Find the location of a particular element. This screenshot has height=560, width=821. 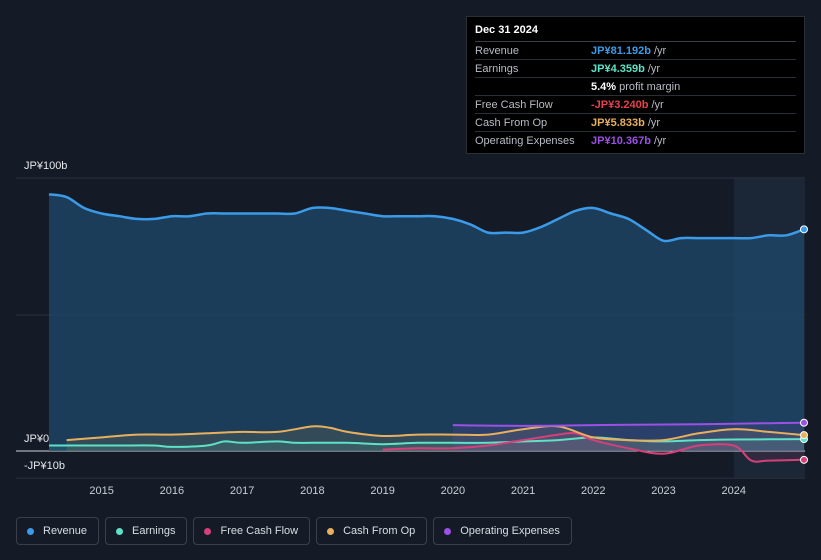

legend-item-earnings: Earnings is located at coordinates (146, 531).